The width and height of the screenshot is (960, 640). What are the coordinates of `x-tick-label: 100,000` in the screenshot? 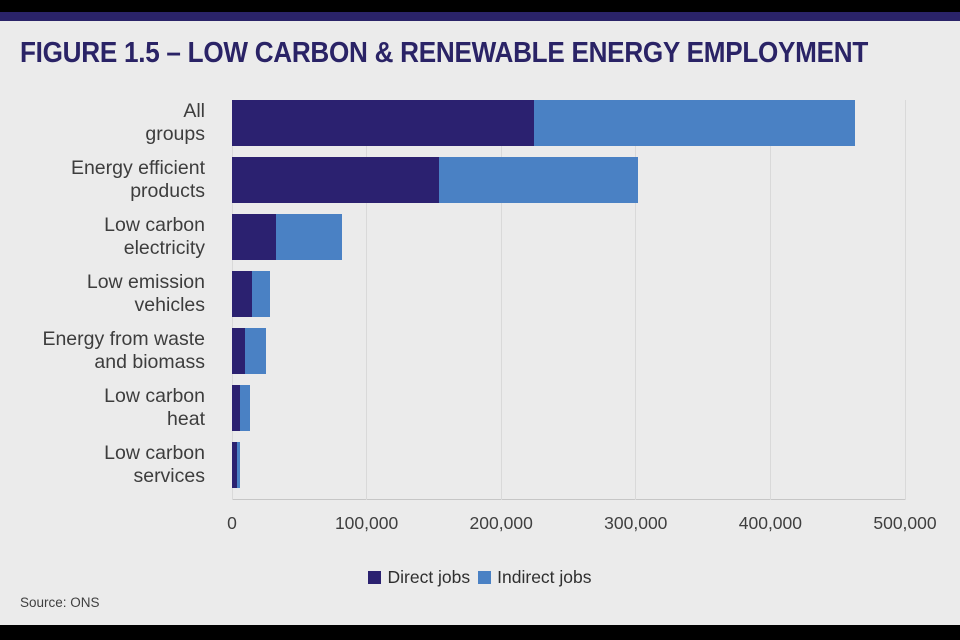 It's located at (366, 523).